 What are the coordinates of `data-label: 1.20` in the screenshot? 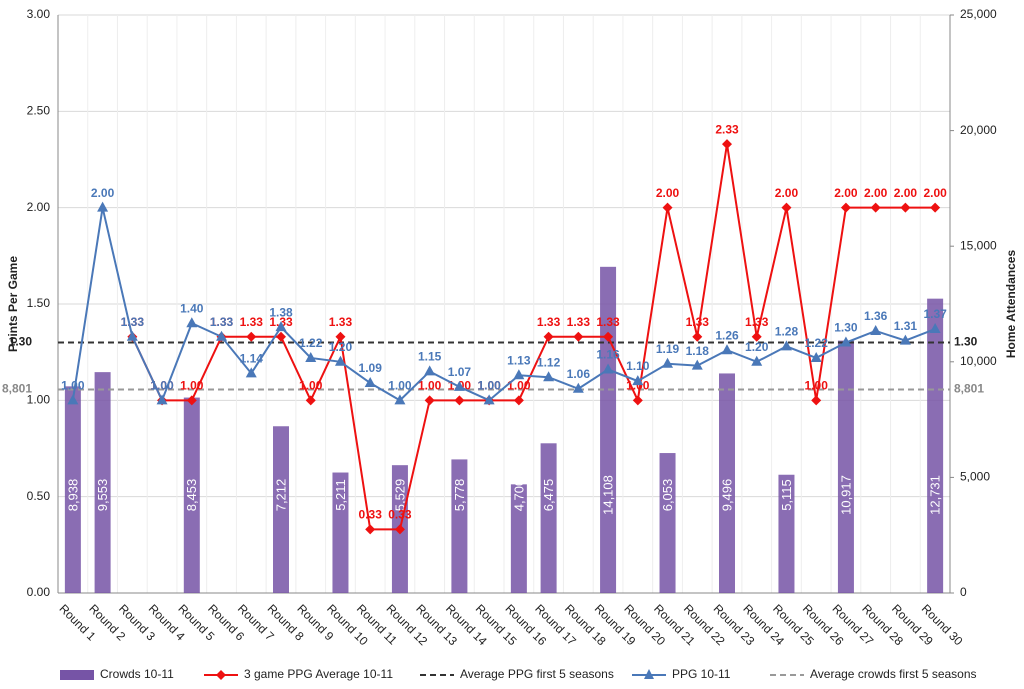 It's located at (757, 347).